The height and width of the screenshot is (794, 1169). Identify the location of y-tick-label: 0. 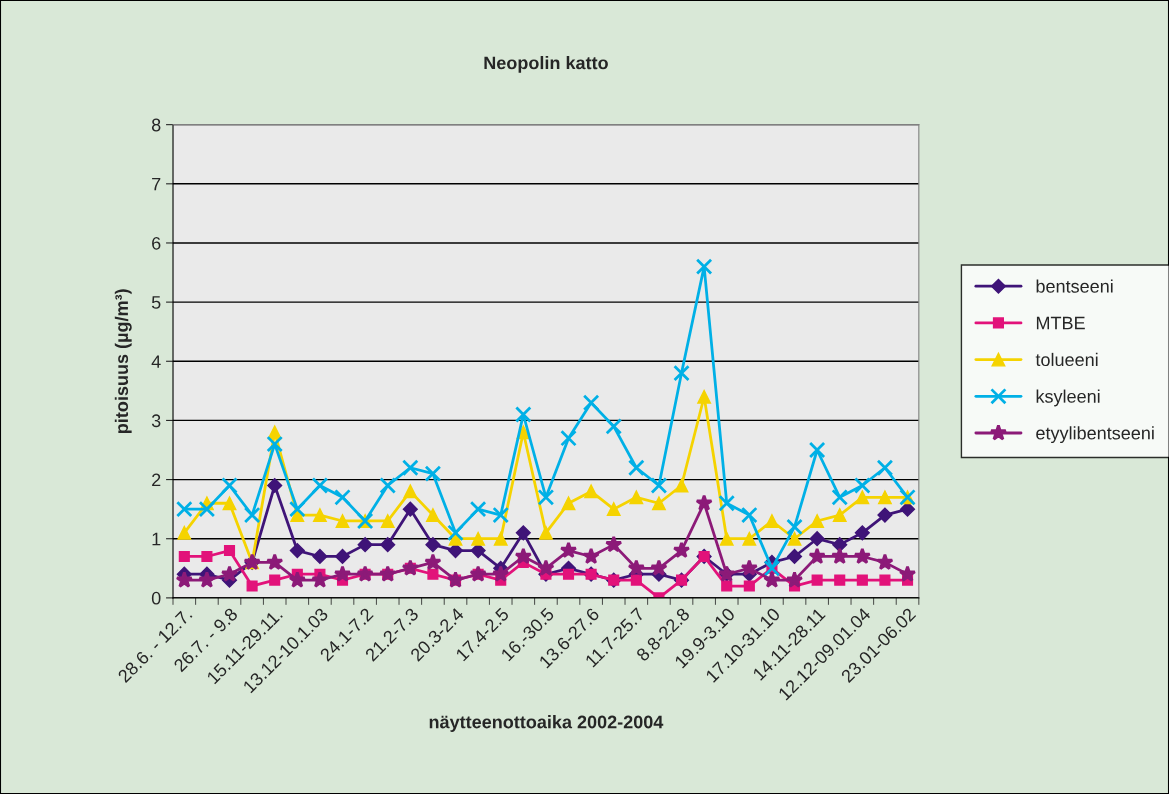
(156, 598).